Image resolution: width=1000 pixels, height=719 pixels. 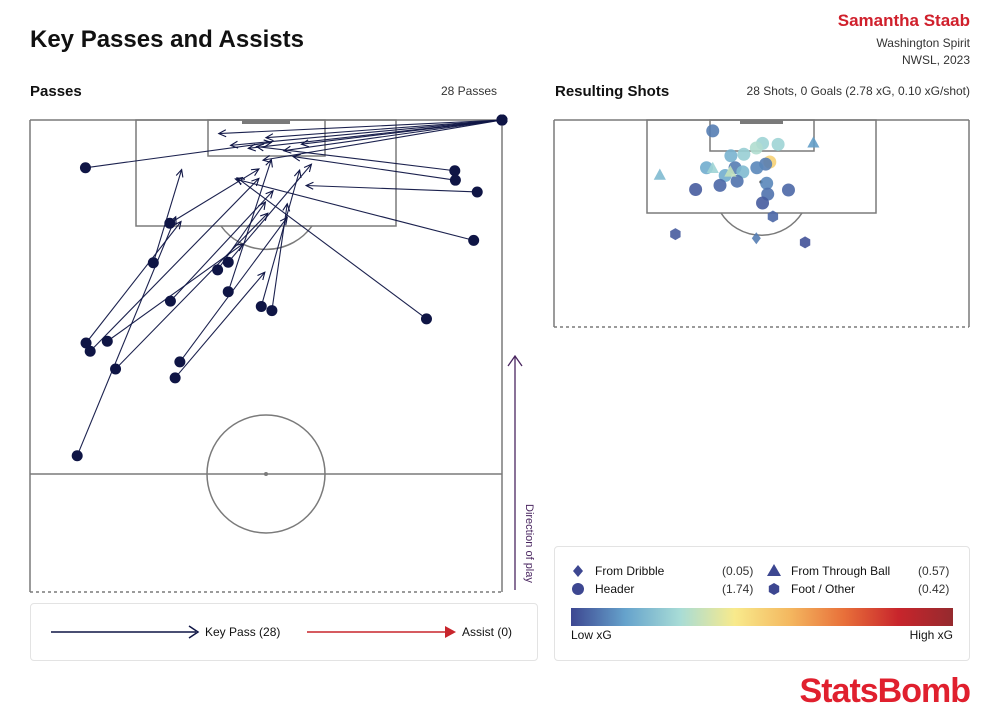 I want to click on shot-marks, so click(x=736, y=186).